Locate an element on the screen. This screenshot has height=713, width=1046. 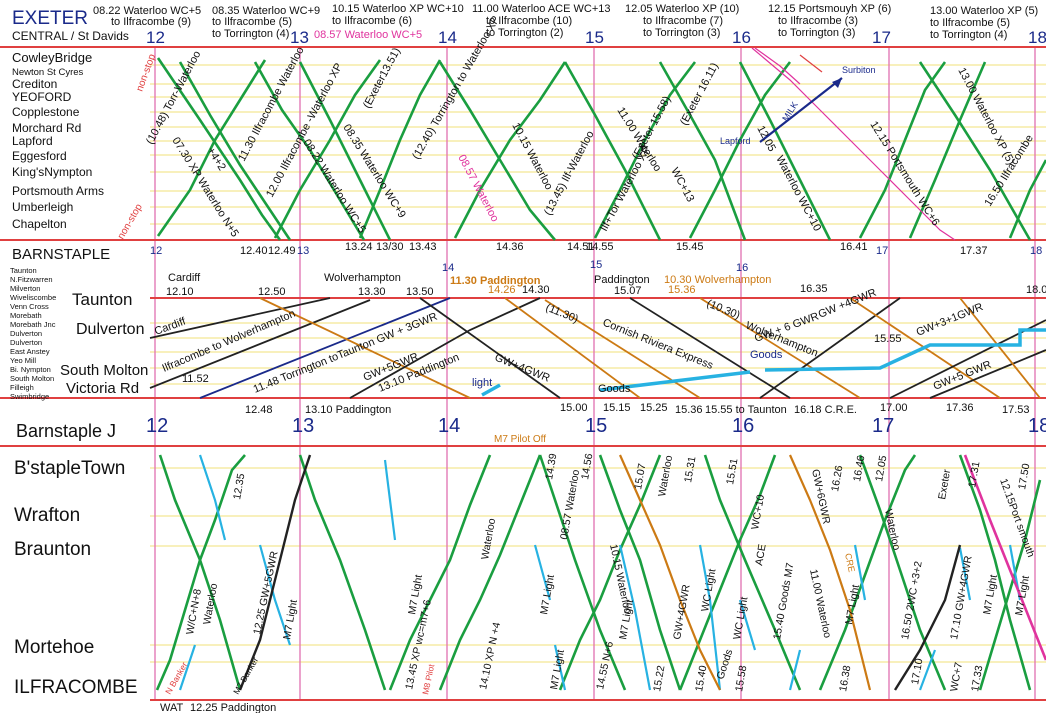
station-name: B'stapleTown is located at coordinates (69, 468).